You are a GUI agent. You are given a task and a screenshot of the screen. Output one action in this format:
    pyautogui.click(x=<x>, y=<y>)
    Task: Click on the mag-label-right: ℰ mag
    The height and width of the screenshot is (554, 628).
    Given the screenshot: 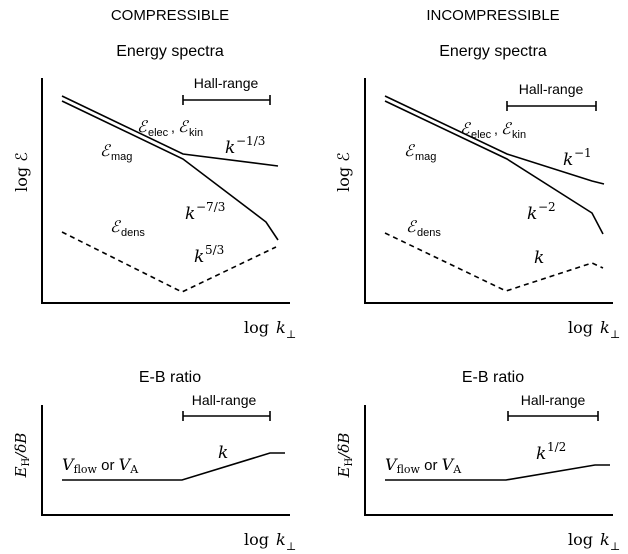 What is the action you would take?
    pyautogui.click(x=420, y=152)
    